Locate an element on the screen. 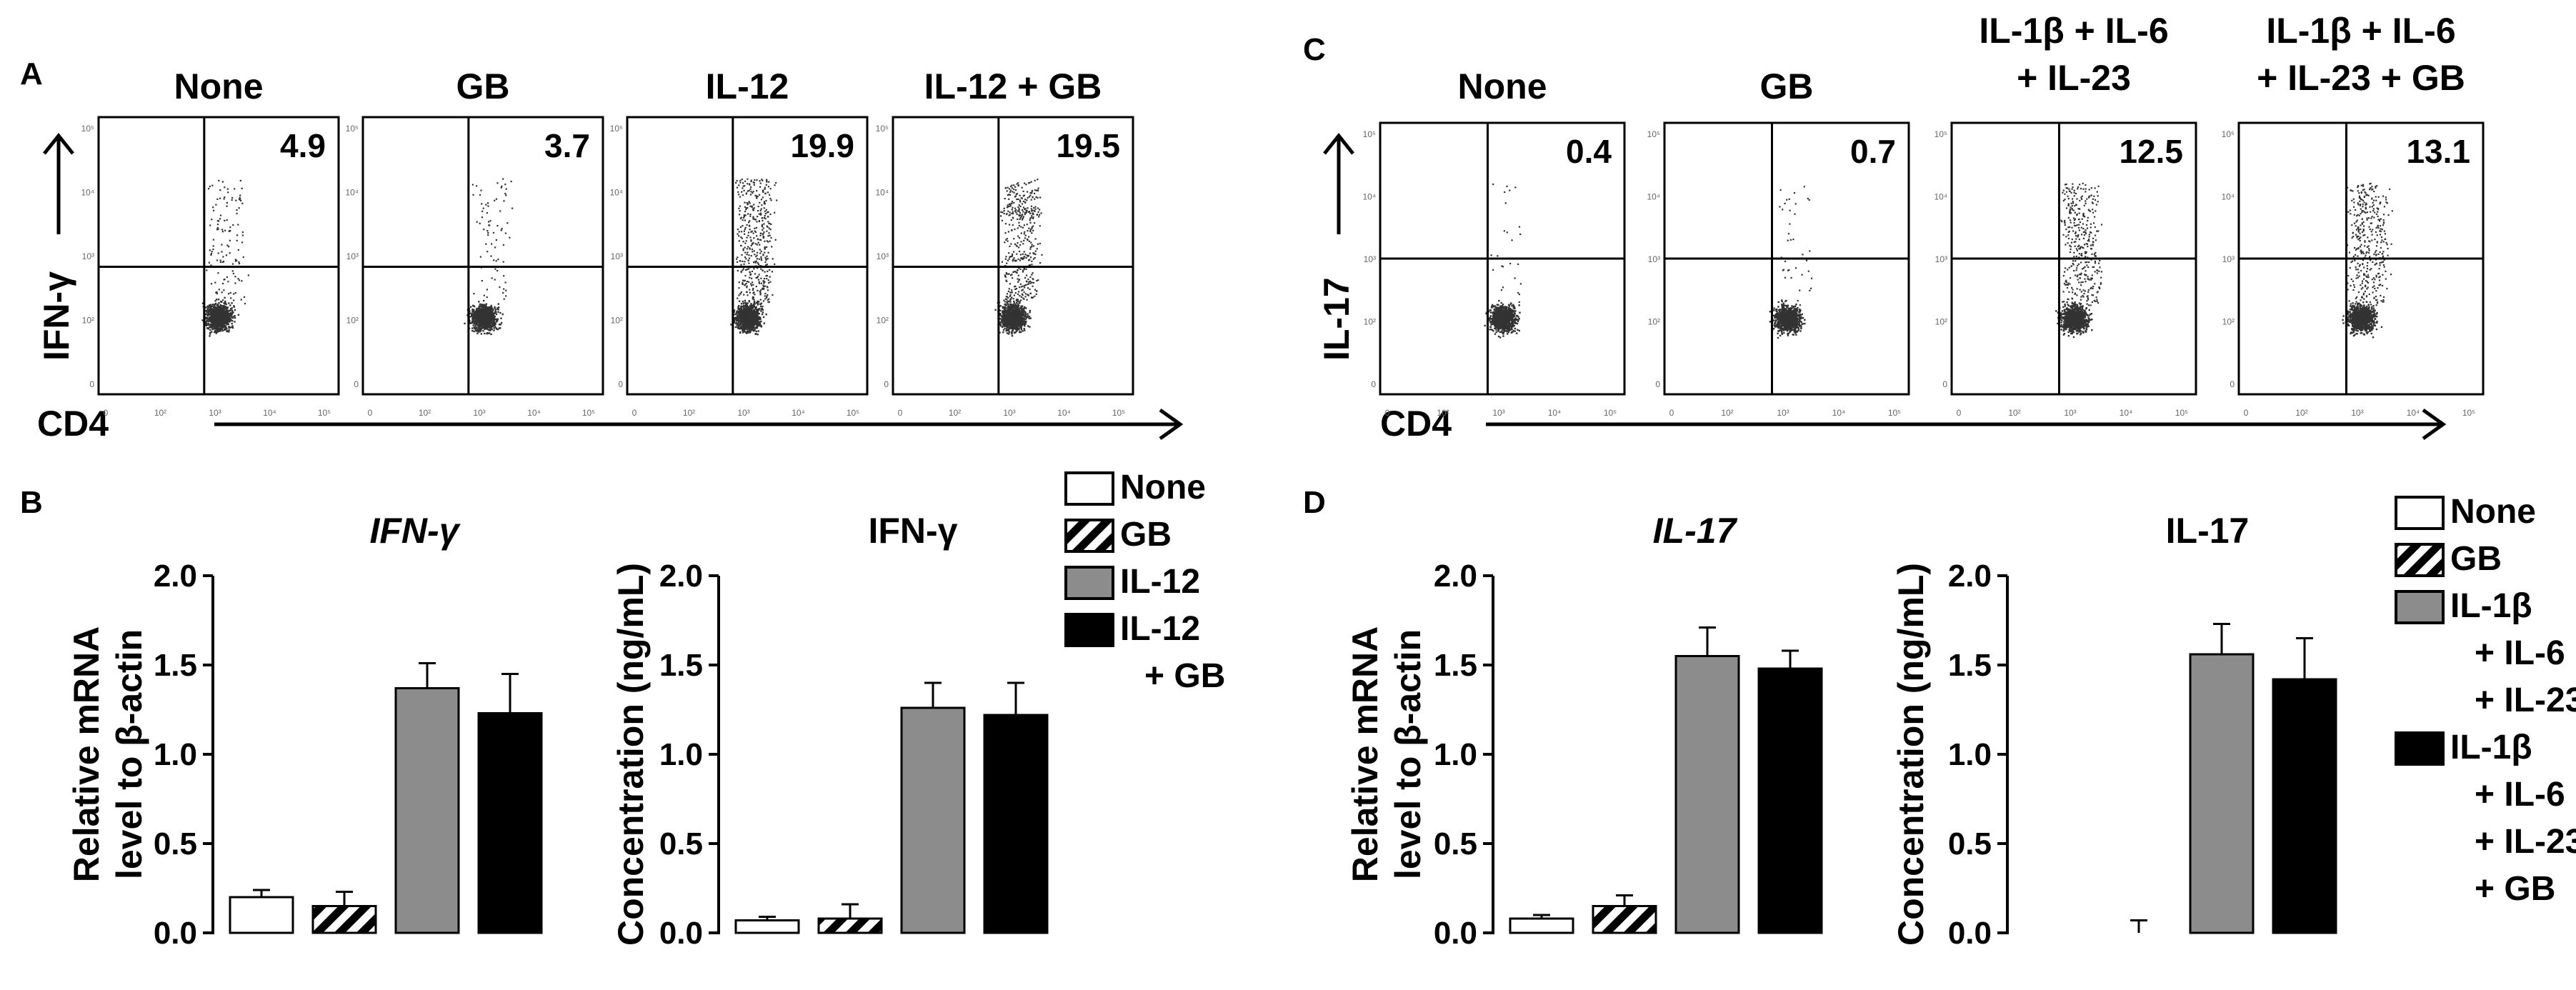 The height and width of the screenshot is (990, 2576). flow-x-tick-label: 10⁵ is located at coordinates (588, 413).